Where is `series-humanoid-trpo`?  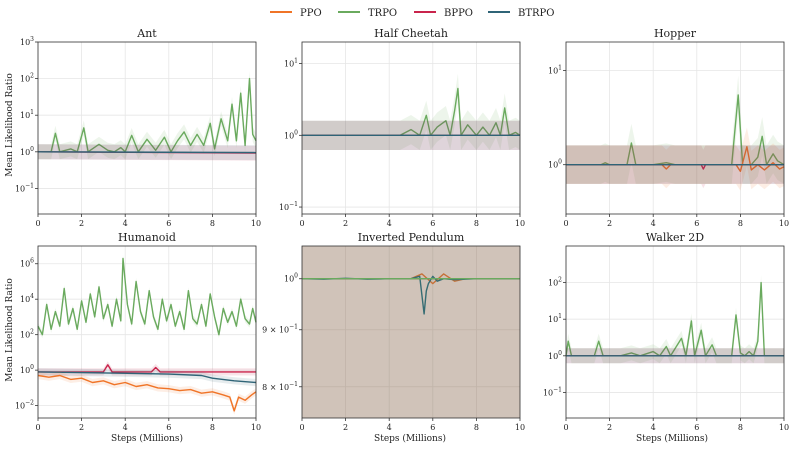 series-humanoid-trpo is located at coordinates (147, 296).